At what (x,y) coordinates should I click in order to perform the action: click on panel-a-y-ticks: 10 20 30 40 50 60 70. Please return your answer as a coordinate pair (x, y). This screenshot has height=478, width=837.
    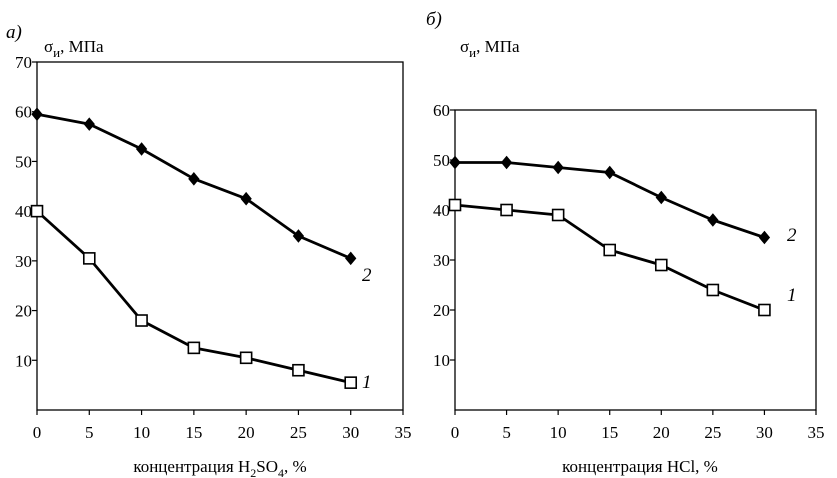
    Looking at the image, I should click on (26, 211).